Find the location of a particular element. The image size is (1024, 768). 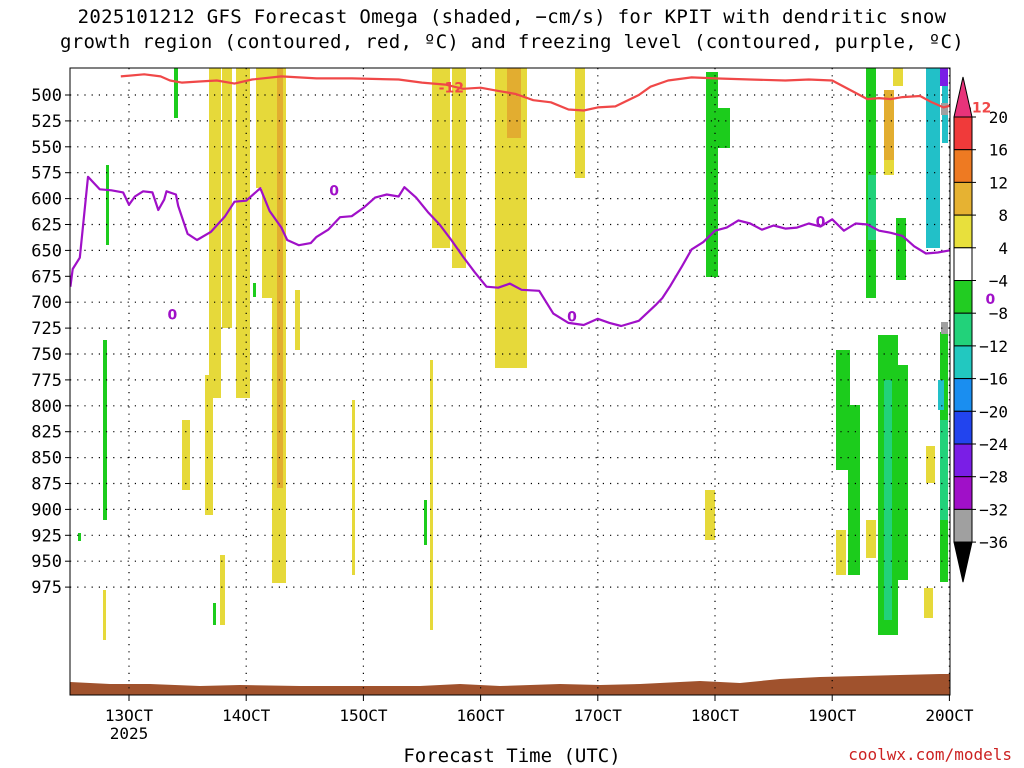

y-tick-label: 550 is located at coordinates (46, 148).